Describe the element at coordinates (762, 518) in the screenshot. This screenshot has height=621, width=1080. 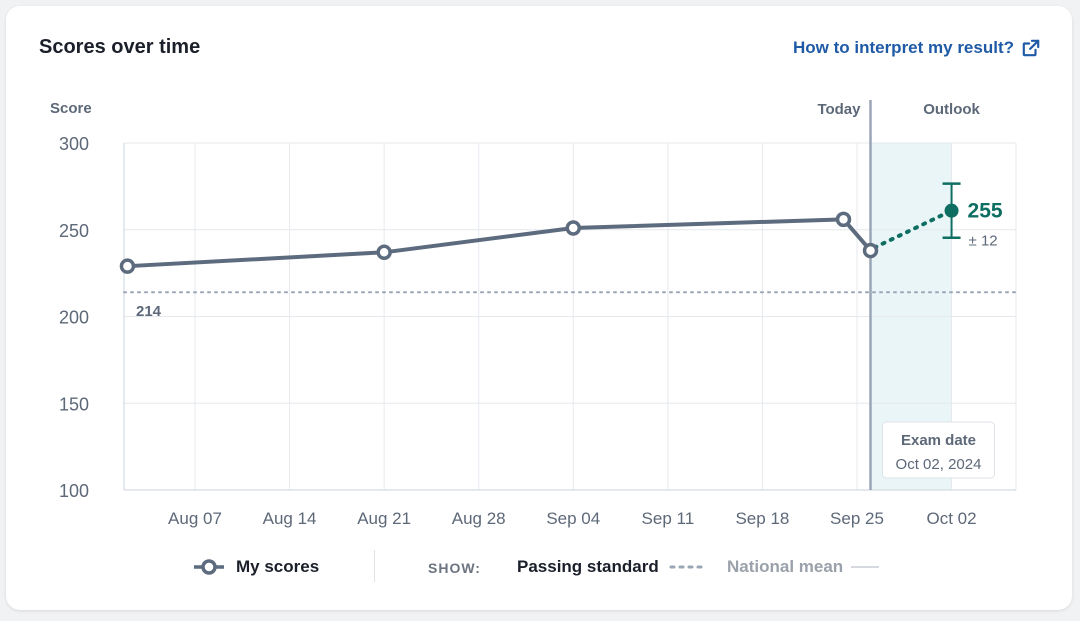
I see `x-tick-label: Sep 18` at that location.